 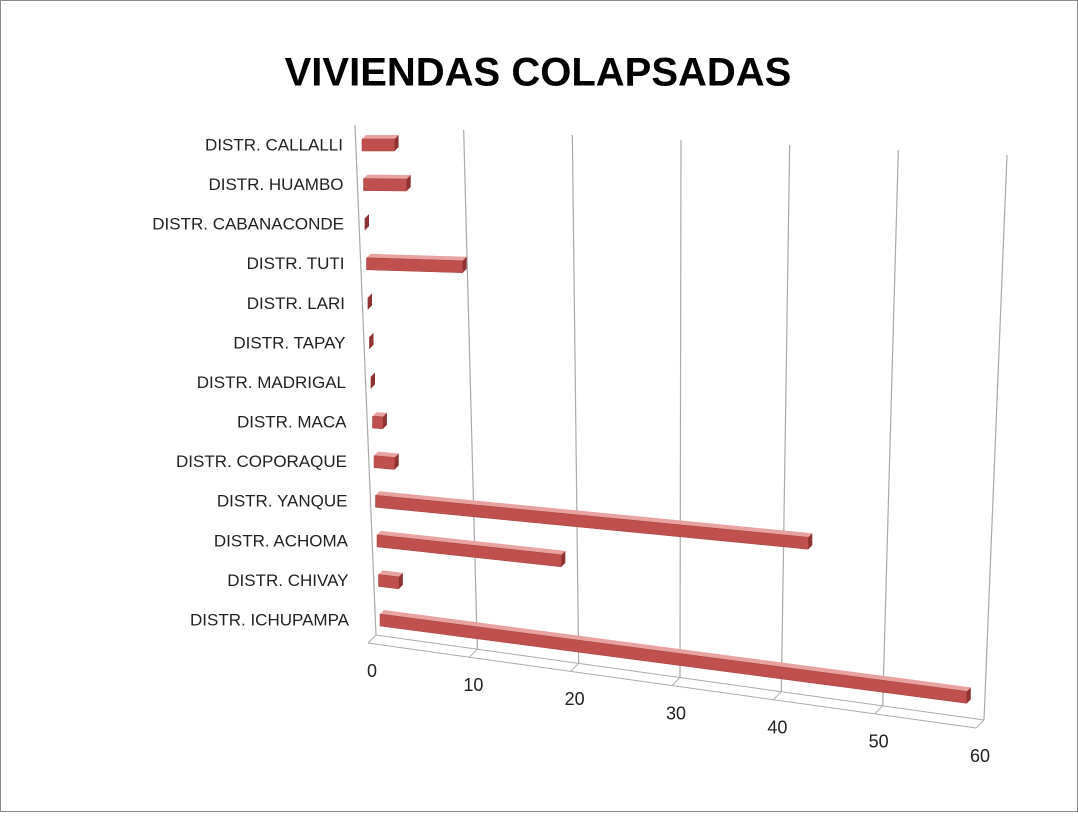 I want to click on y-tick-label: DISTR. CABANACONDE, so click(x=248, y=224).